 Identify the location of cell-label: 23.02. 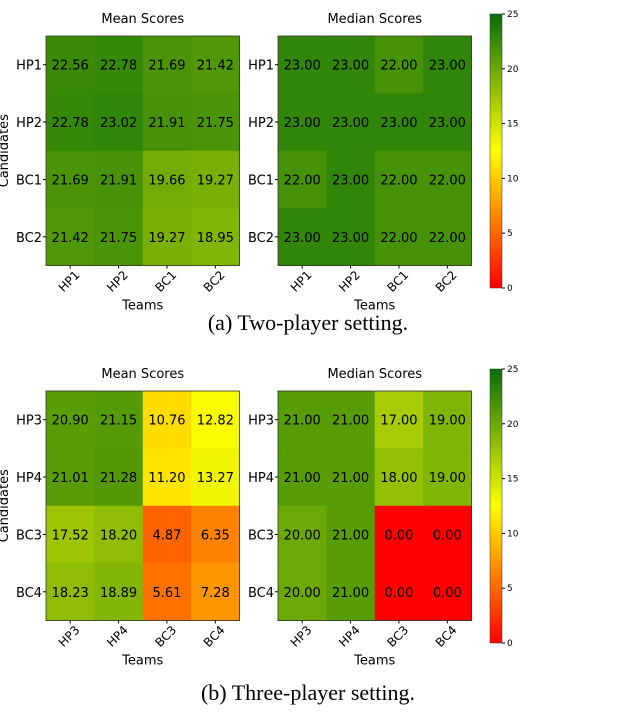
(118, 123).